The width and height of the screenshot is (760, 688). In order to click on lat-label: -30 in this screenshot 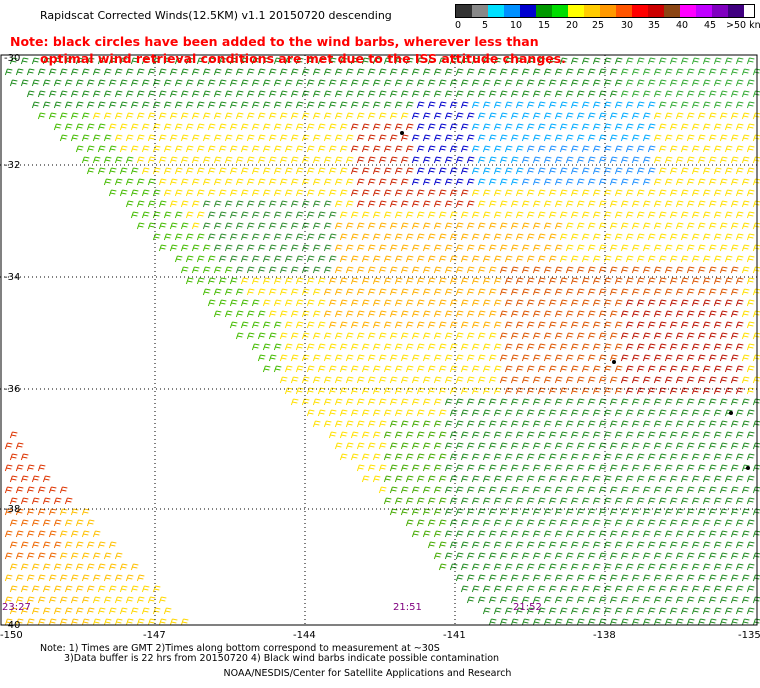, I will do `click(12, 58)`.